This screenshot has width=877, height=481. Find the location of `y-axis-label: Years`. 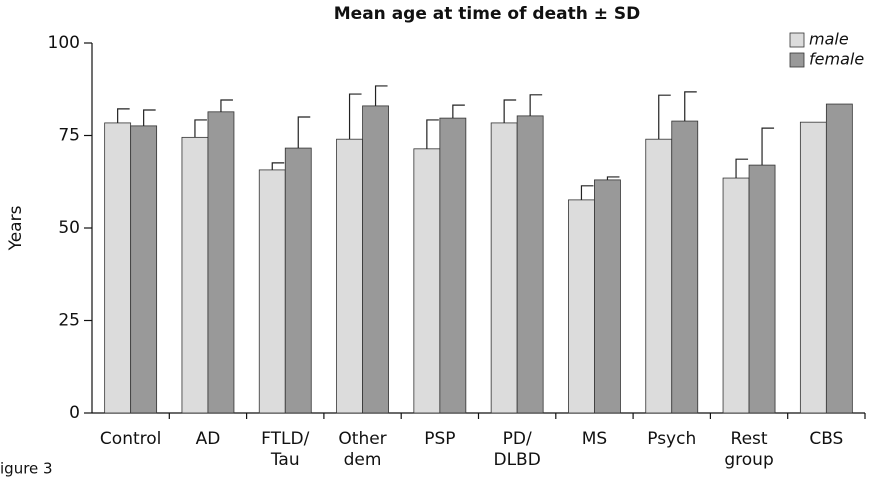

y-axis-label: Years is located at coordinates (16, 228).